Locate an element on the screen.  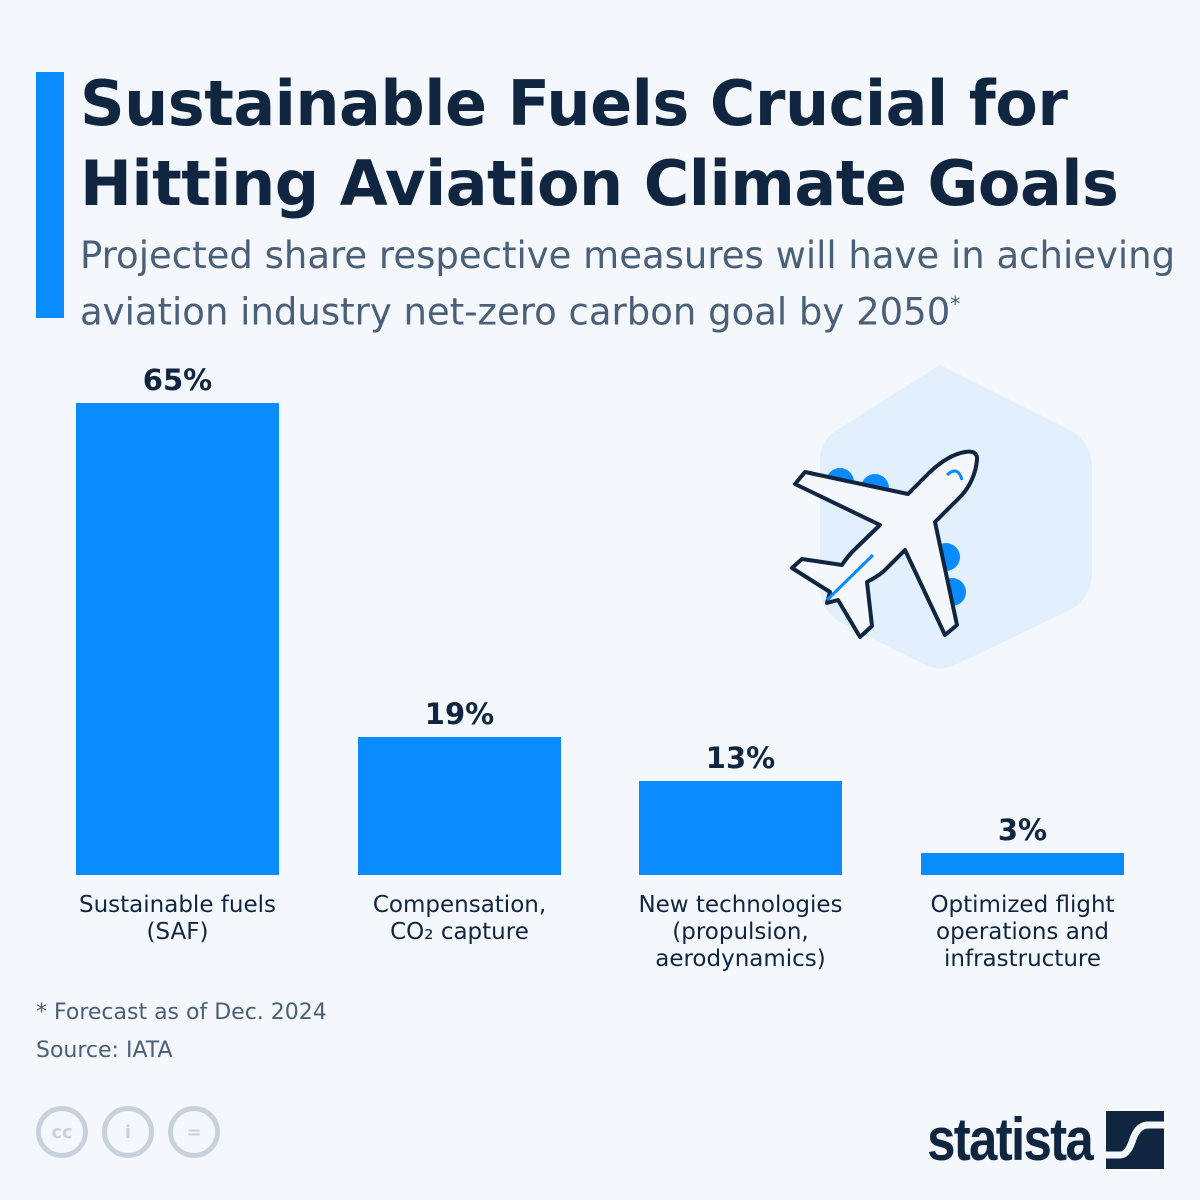
bar-value-label: 13% is located at coordinates (740, 757).